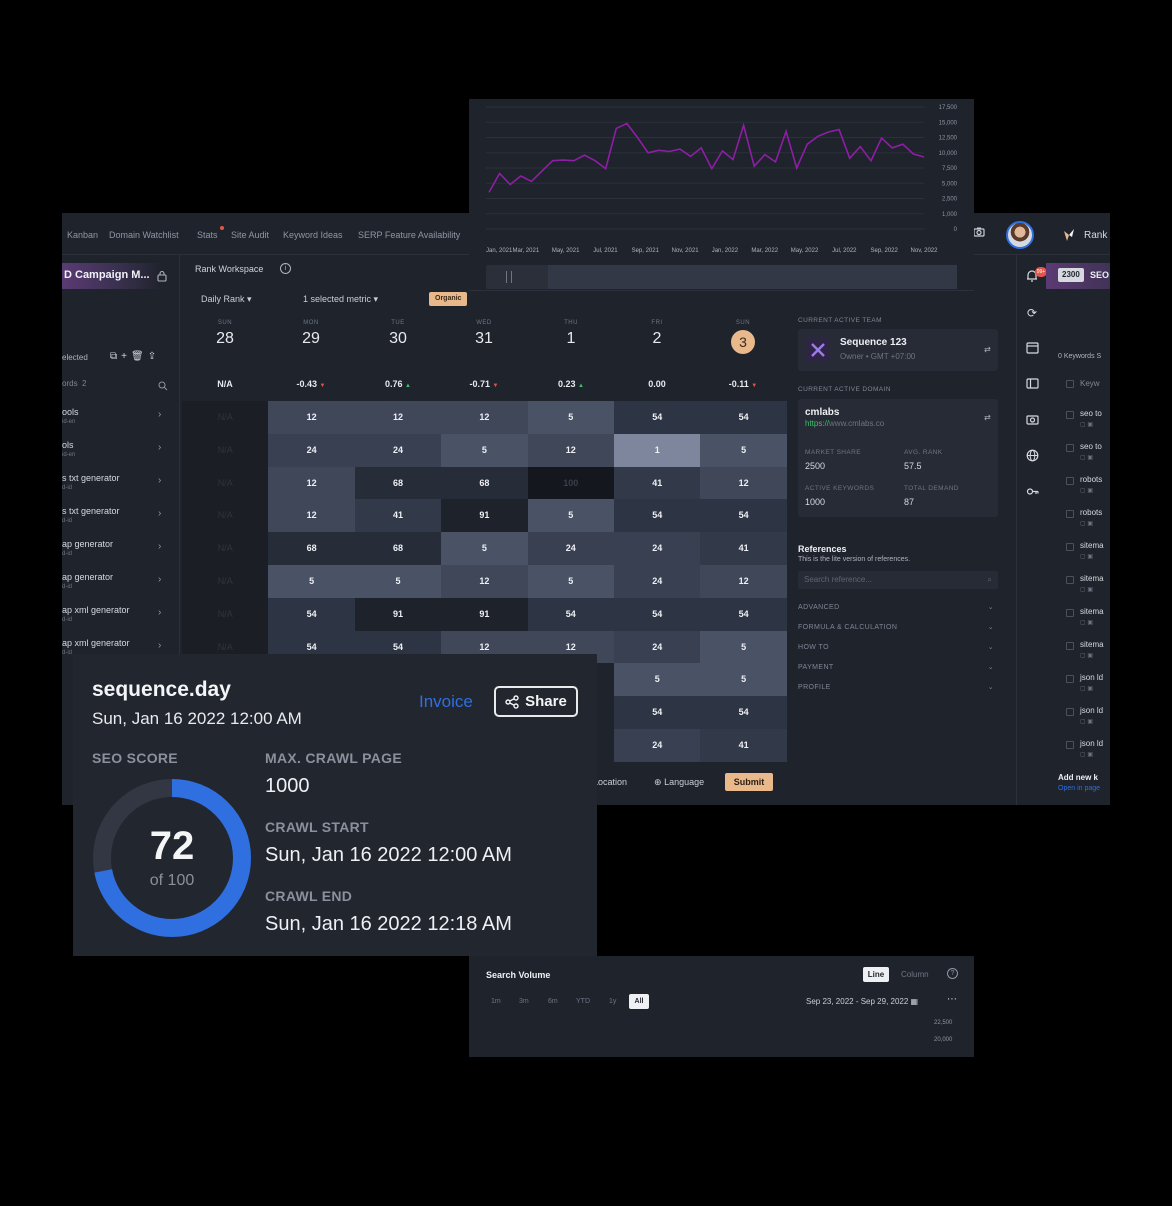  Describe the element at coordinates (1032, 421) in the screenshot. I see `screenshot-icon` at that location.